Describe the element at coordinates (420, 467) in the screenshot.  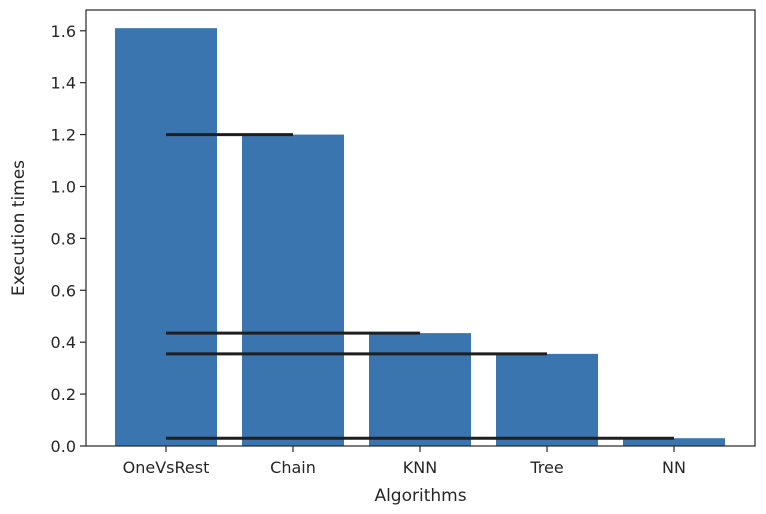
I see `x-tick-label: KNN` at that location.